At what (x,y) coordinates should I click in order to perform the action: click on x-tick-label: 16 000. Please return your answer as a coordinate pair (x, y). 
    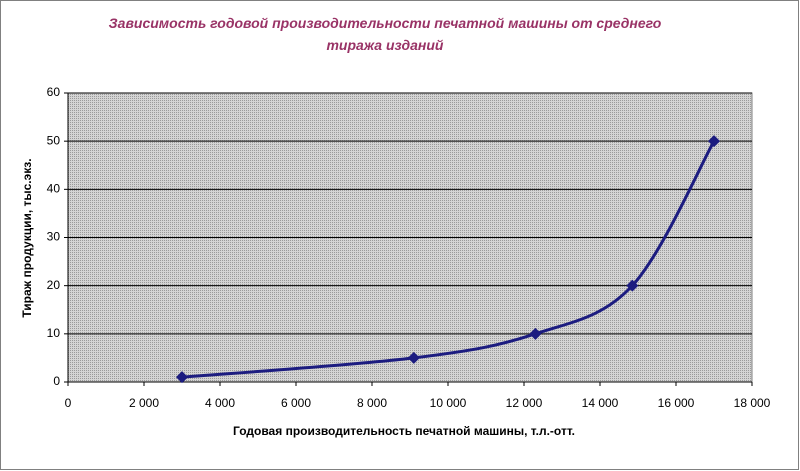
    Looking at the image, I should click on (676, 403).